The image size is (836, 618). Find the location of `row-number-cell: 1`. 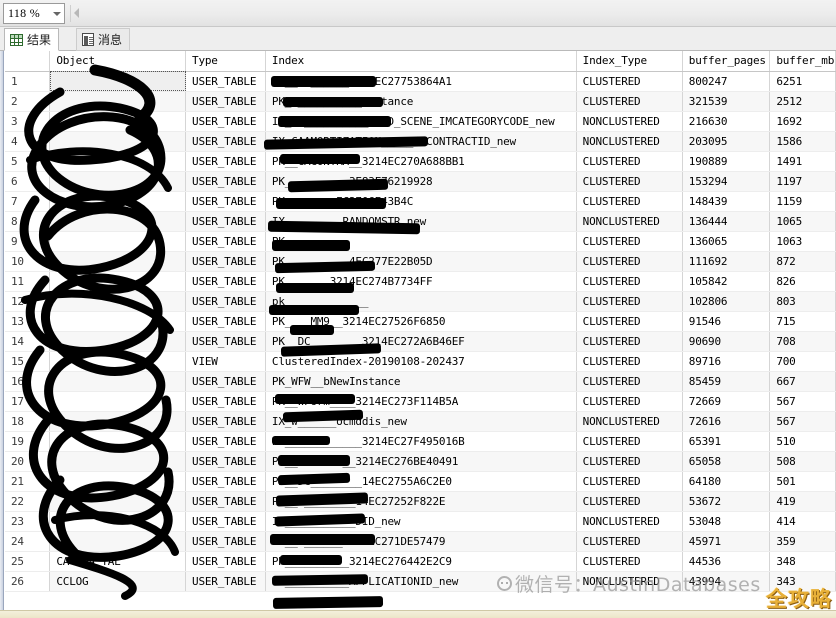

row-number-cell: 1 is located at coordinates (28, 81).